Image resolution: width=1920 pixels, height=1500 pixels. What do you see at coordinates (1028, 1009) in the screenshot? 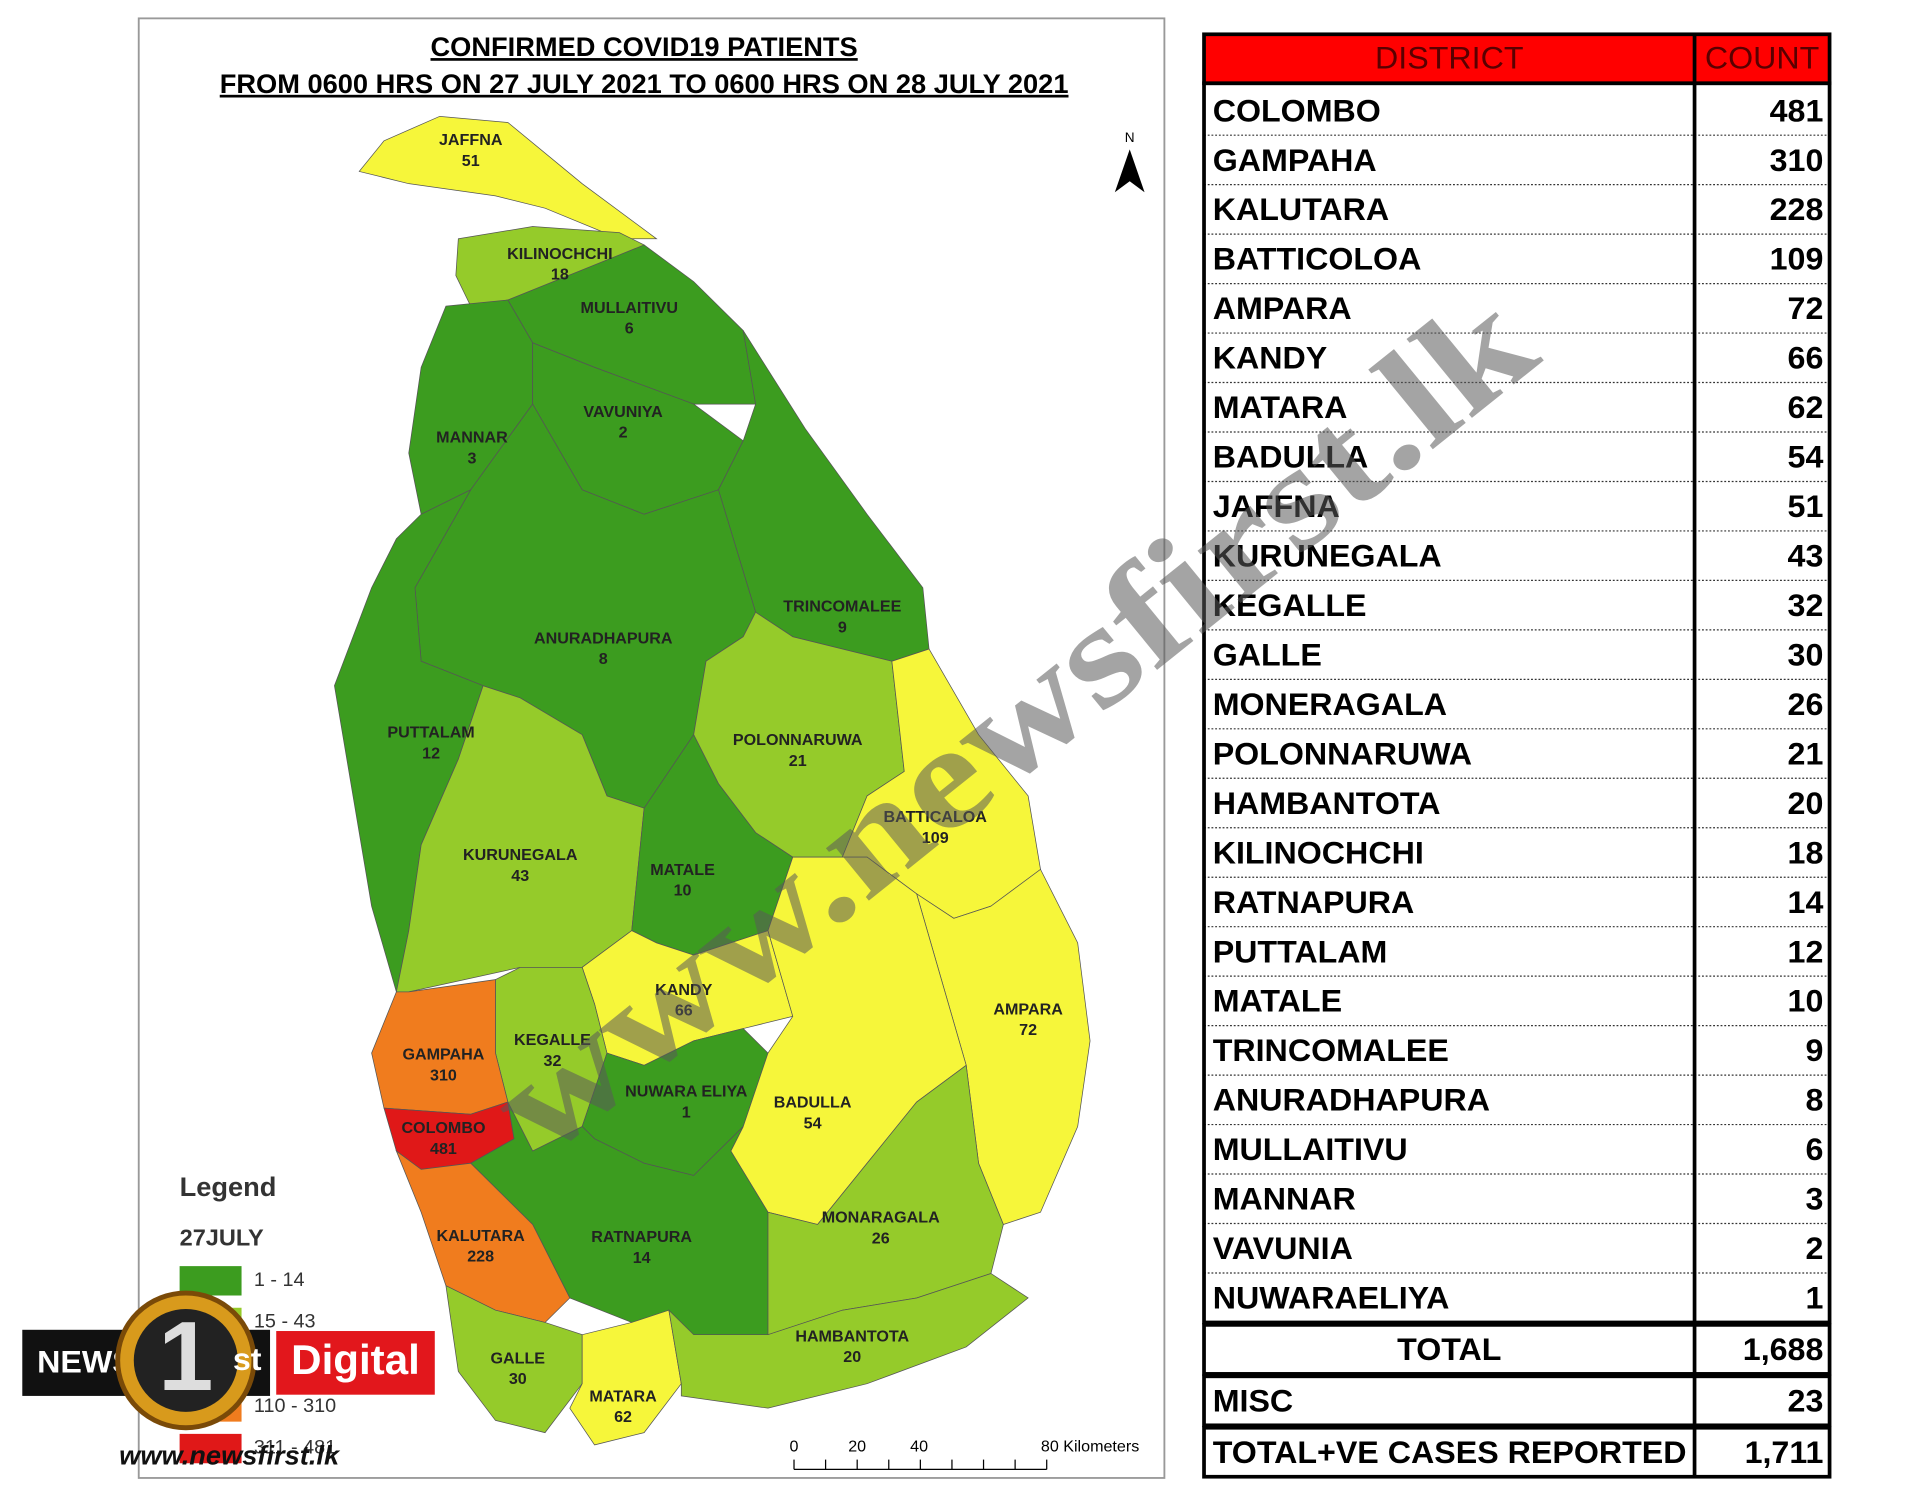
I see `district-name: AMPARA` at bounding box center [1028, 1009].